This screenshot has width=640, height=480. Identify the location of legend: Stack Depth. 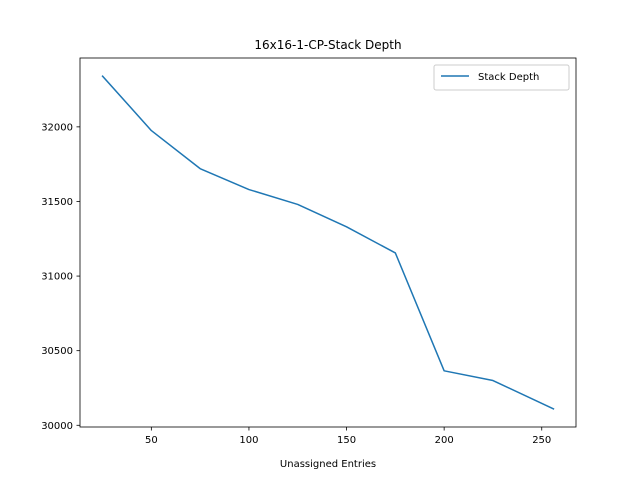
(501, 77).